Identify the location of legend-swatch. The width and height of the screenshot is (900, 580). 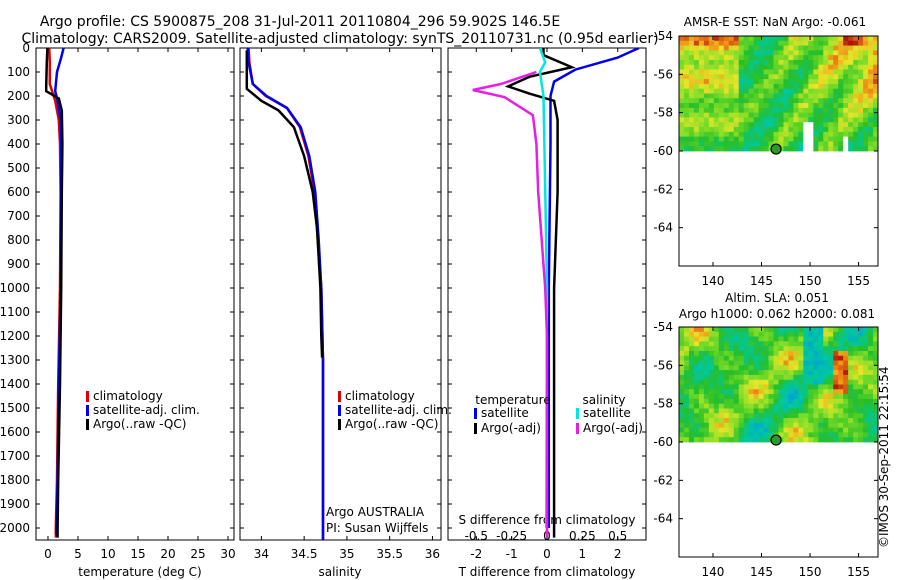
(577, 428).